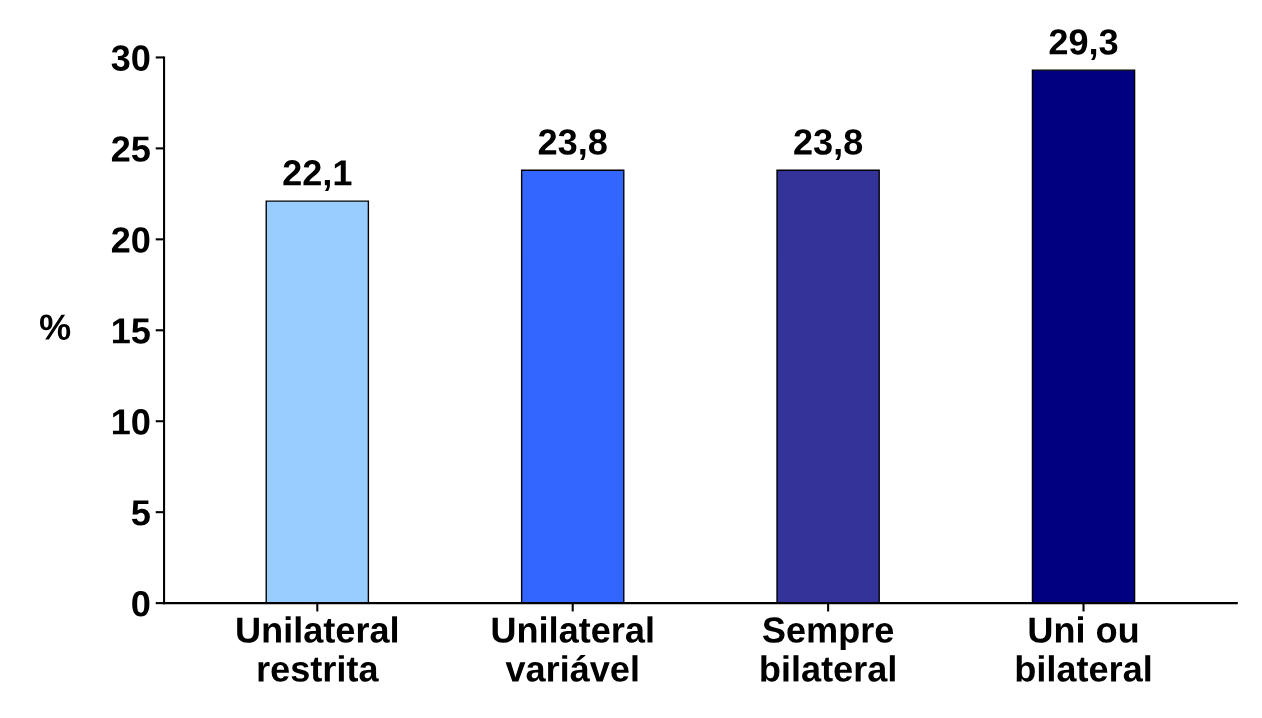 The width and height of the screenshot is (1262, 718). I want to click on x-tick-label: Unilateral variável, so click(572, 649).